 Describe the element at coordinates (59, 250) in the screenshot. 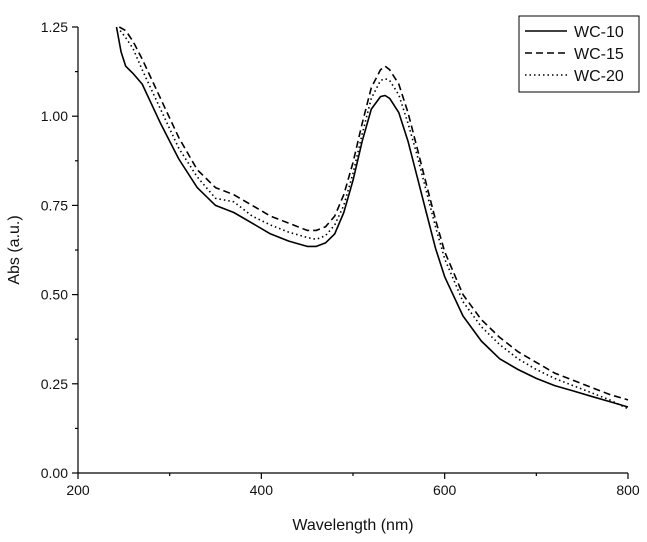

I see `y-axis-ticks: 0.00 0.25 0.50 0.75 1.00 1.25` at that location.